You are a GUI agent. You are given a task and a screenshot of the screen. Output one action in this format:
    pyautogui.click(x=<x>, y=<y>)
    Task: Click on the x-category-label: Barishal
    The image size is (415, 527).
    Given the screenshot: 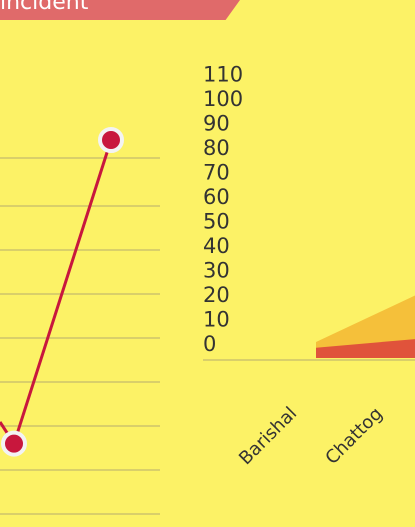 What is the action you would take?
    pyautogui.click(x=268, y=436)
    